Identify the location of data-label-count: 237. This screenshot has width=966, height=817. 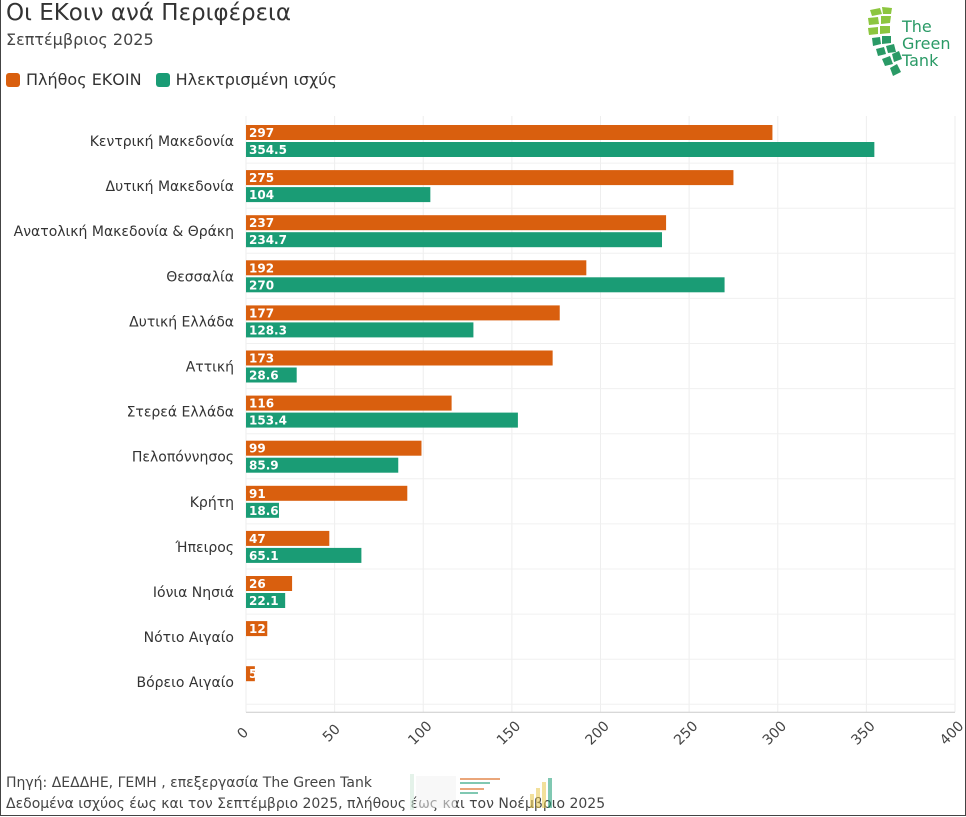
(261, 223).